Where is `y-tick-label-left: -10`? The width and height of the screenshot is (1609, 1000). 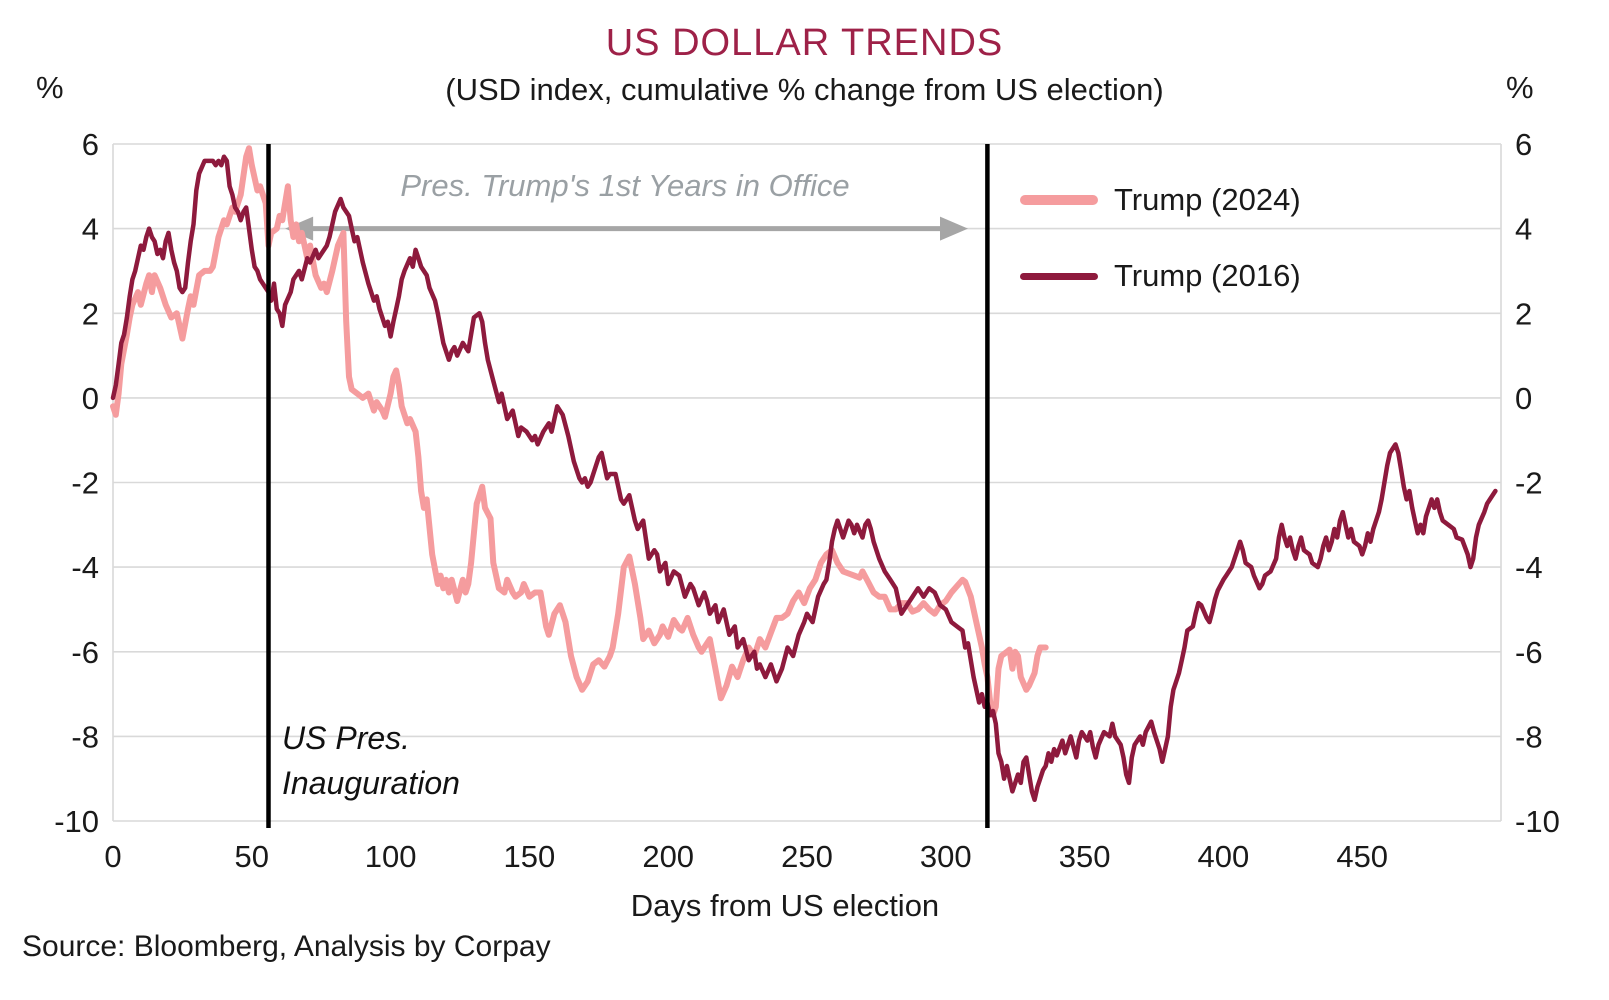
y-tick-label-left: -10 is located at coordinates (76, 821).